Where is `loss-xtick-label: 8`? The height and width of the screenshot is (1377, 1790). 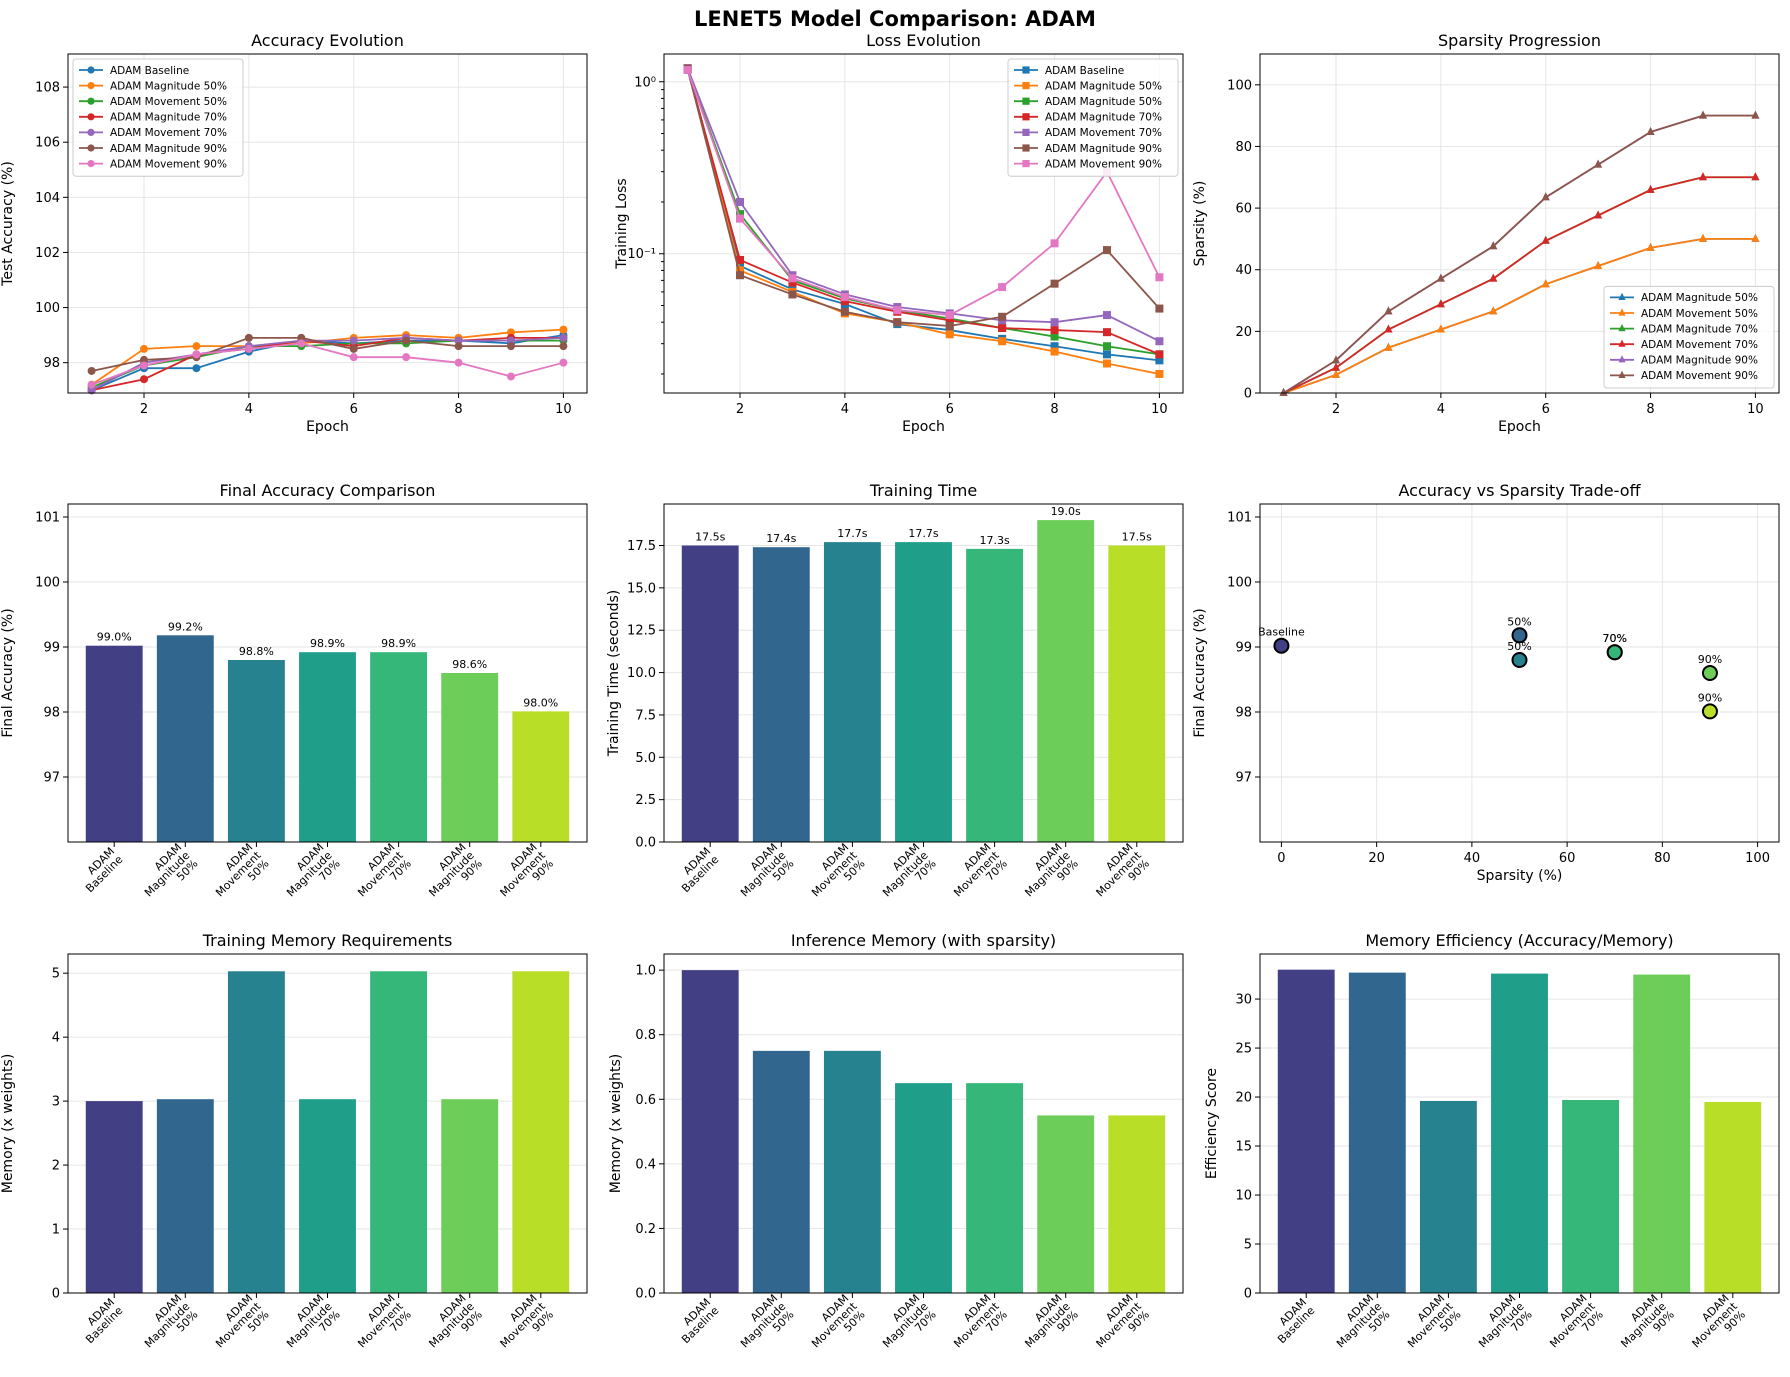
loss-xtick-label: 8 is located at coordinates (1054, 409).